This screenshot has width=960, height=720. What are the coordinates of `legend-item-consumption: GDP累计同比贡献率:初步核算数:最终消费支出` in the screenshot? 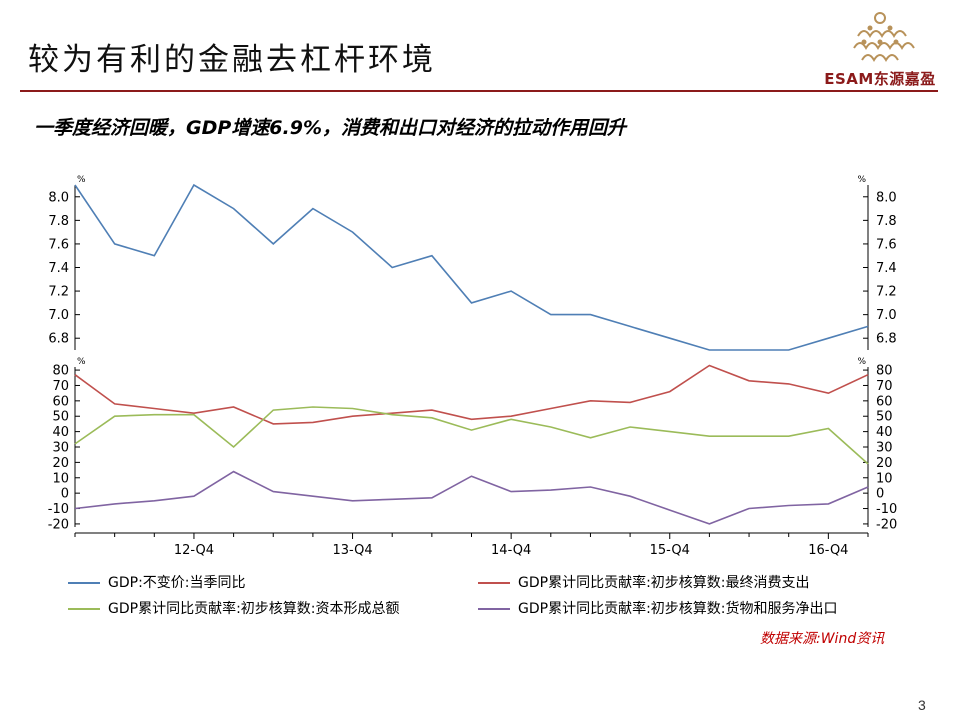 It's located at (644, 582).